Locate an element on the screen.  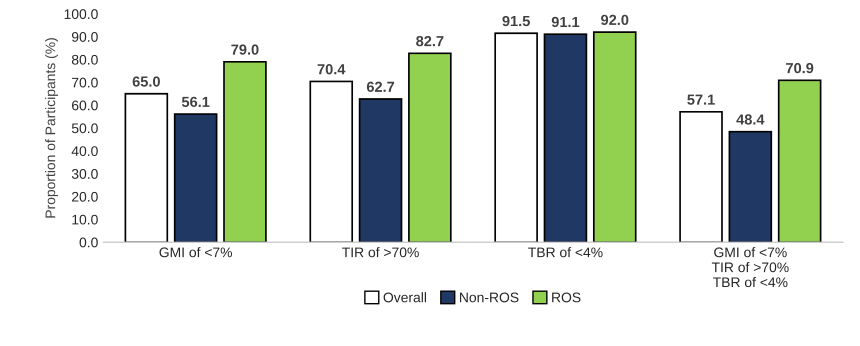
y-tick-label: 40.0 is located at coordinates (85, 151).